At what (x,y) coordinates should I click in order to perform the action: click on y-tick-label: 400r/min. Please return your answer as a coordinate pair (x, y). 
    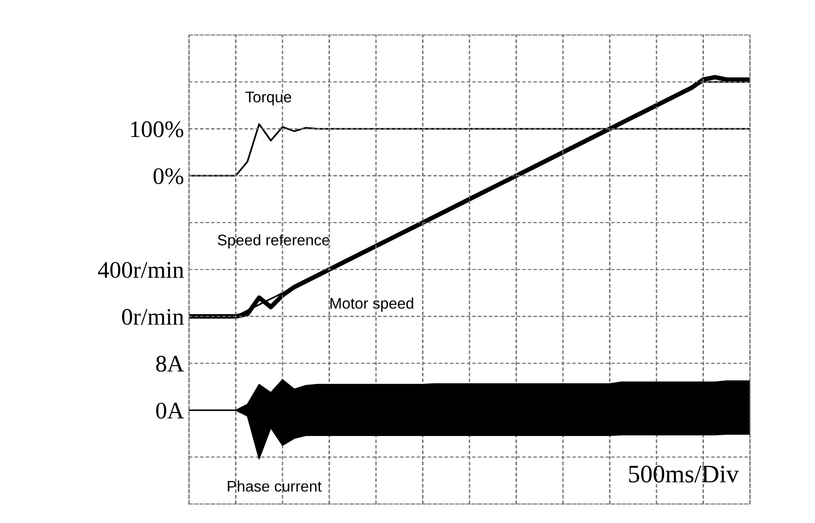
    Looking at the image, I should click on (141, 270).